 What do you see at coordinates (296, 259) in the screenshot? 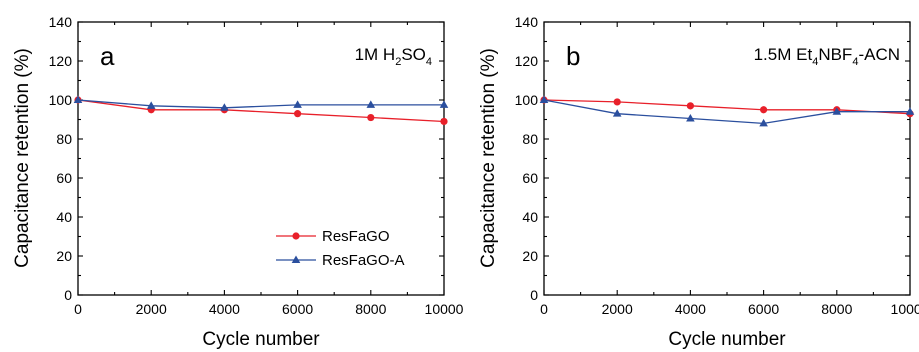
I see `legend-marker-resfago-a` at bounding box center [296, 259].